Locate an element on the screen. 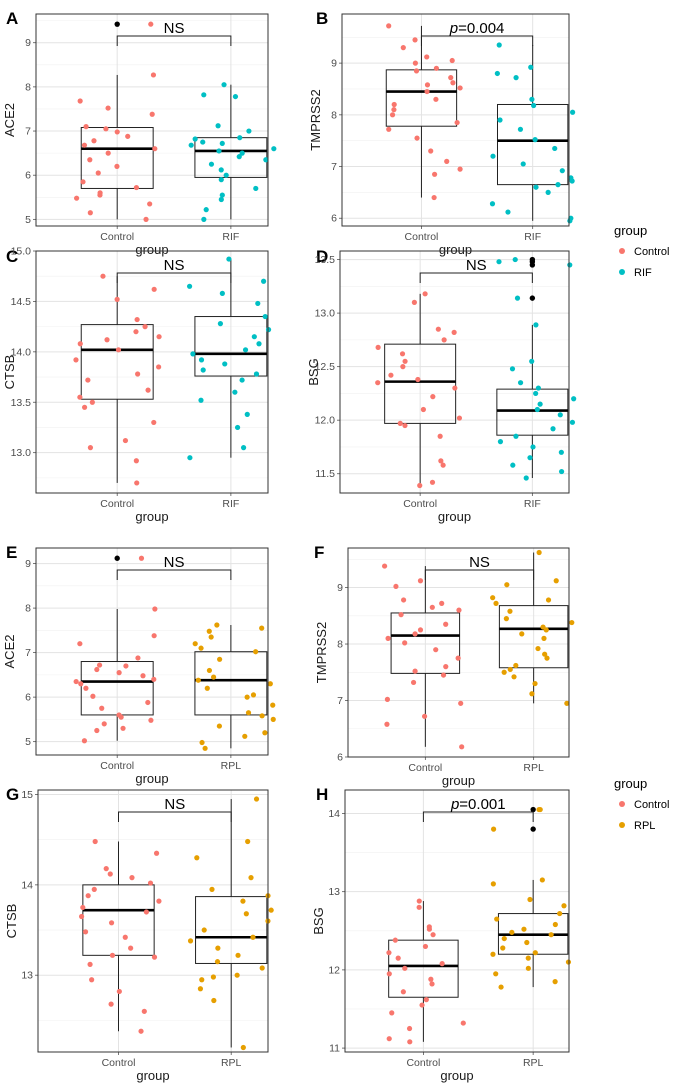  legend-key-rif is located at coordinates (622, 272).